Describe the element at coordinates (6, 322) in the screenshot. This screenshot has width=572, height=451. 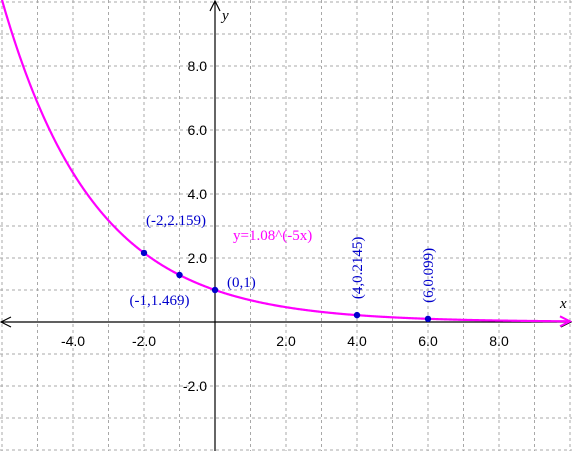
I see `x-axis-arrow-left` at that location.